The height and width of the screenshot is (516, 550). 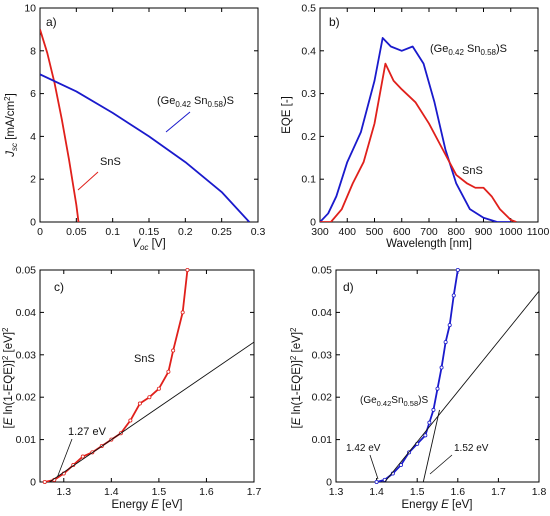 I want to click on x-tick-label: 0.2, so click(x=185, y=232).